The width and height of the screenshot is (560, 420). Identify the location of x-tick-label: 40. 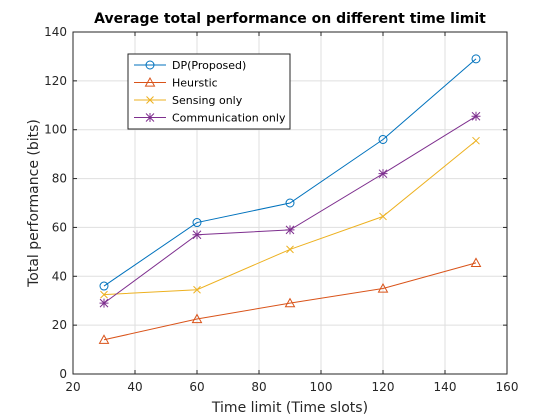
(134, 387).